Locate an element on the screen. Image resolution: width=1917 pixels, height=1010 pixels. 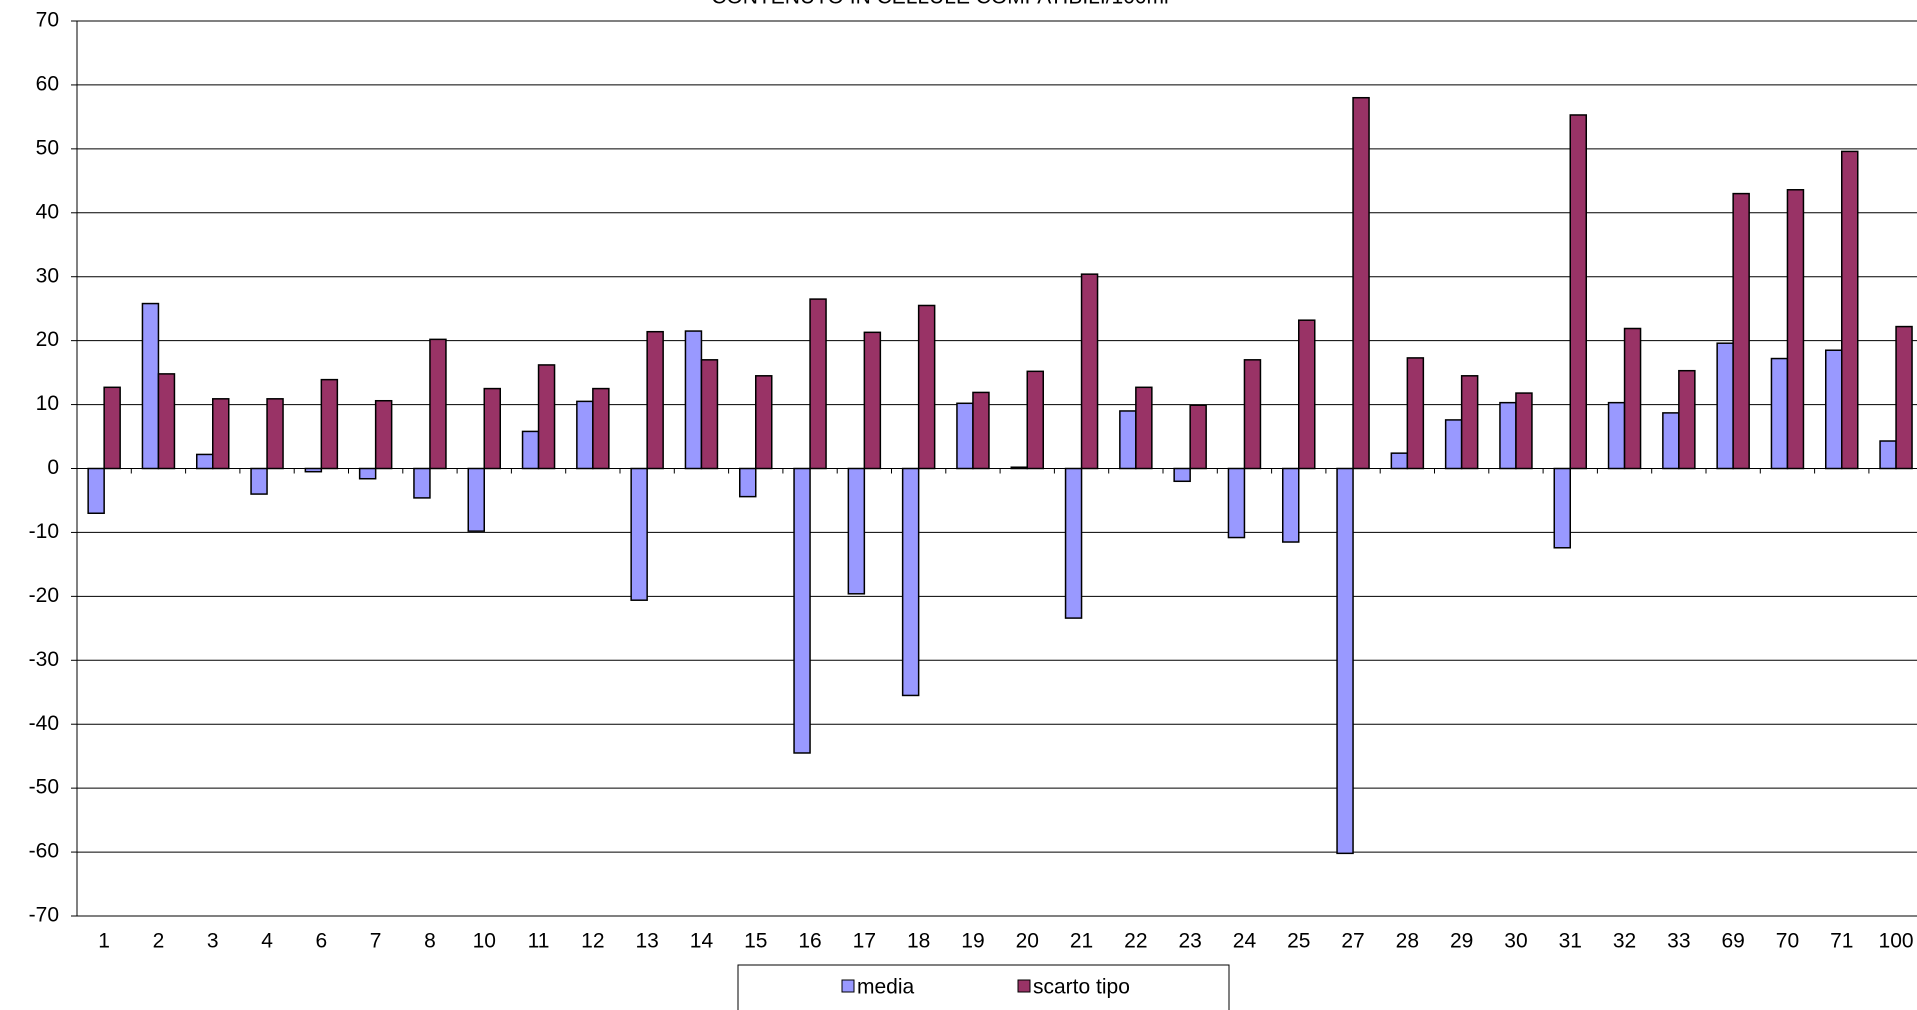
x-tick-label: 23 is located at coordinates (1189, 941).